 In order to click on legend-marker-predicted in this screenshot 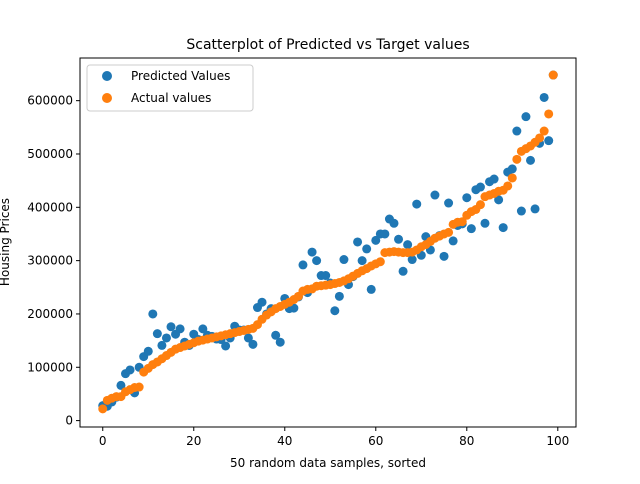, I will do `click(107, 76)`.